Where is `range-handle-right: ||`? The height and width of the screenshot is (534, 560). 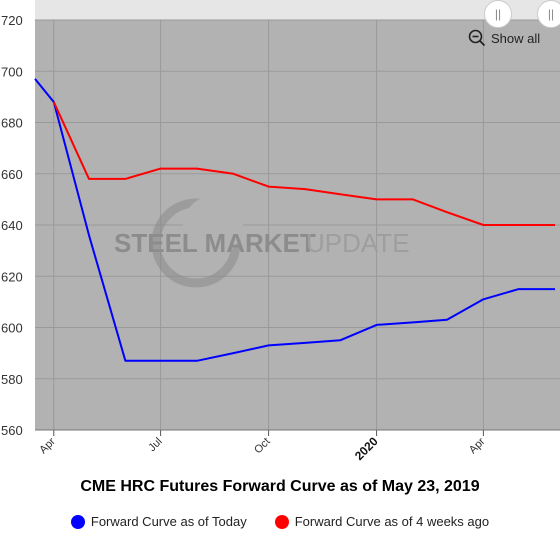 range-handle-right: || is located at coordinates (548, 14).